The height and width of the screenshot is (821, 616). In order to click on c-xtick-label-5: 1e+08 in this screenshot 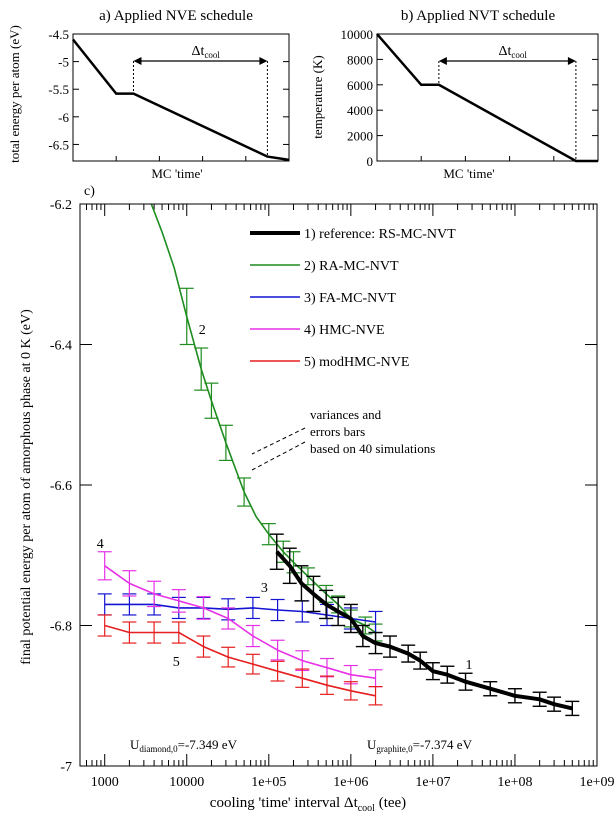, I will do `click(514, 782)`.